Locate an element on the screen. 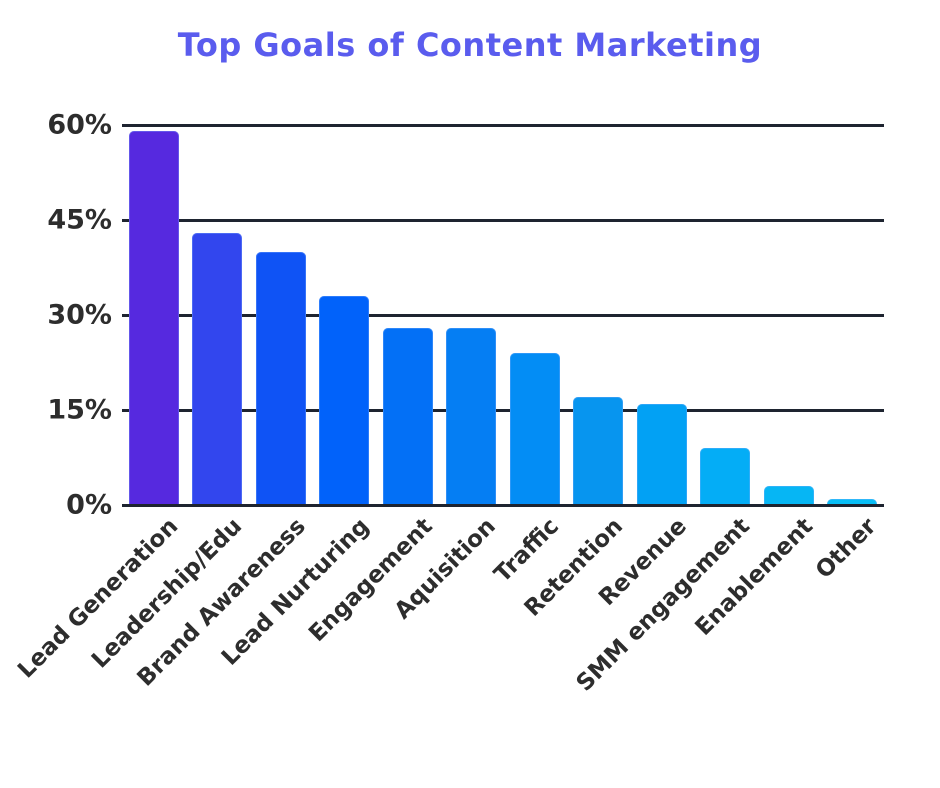  bar-traffic is located at coordinates (534, 429).